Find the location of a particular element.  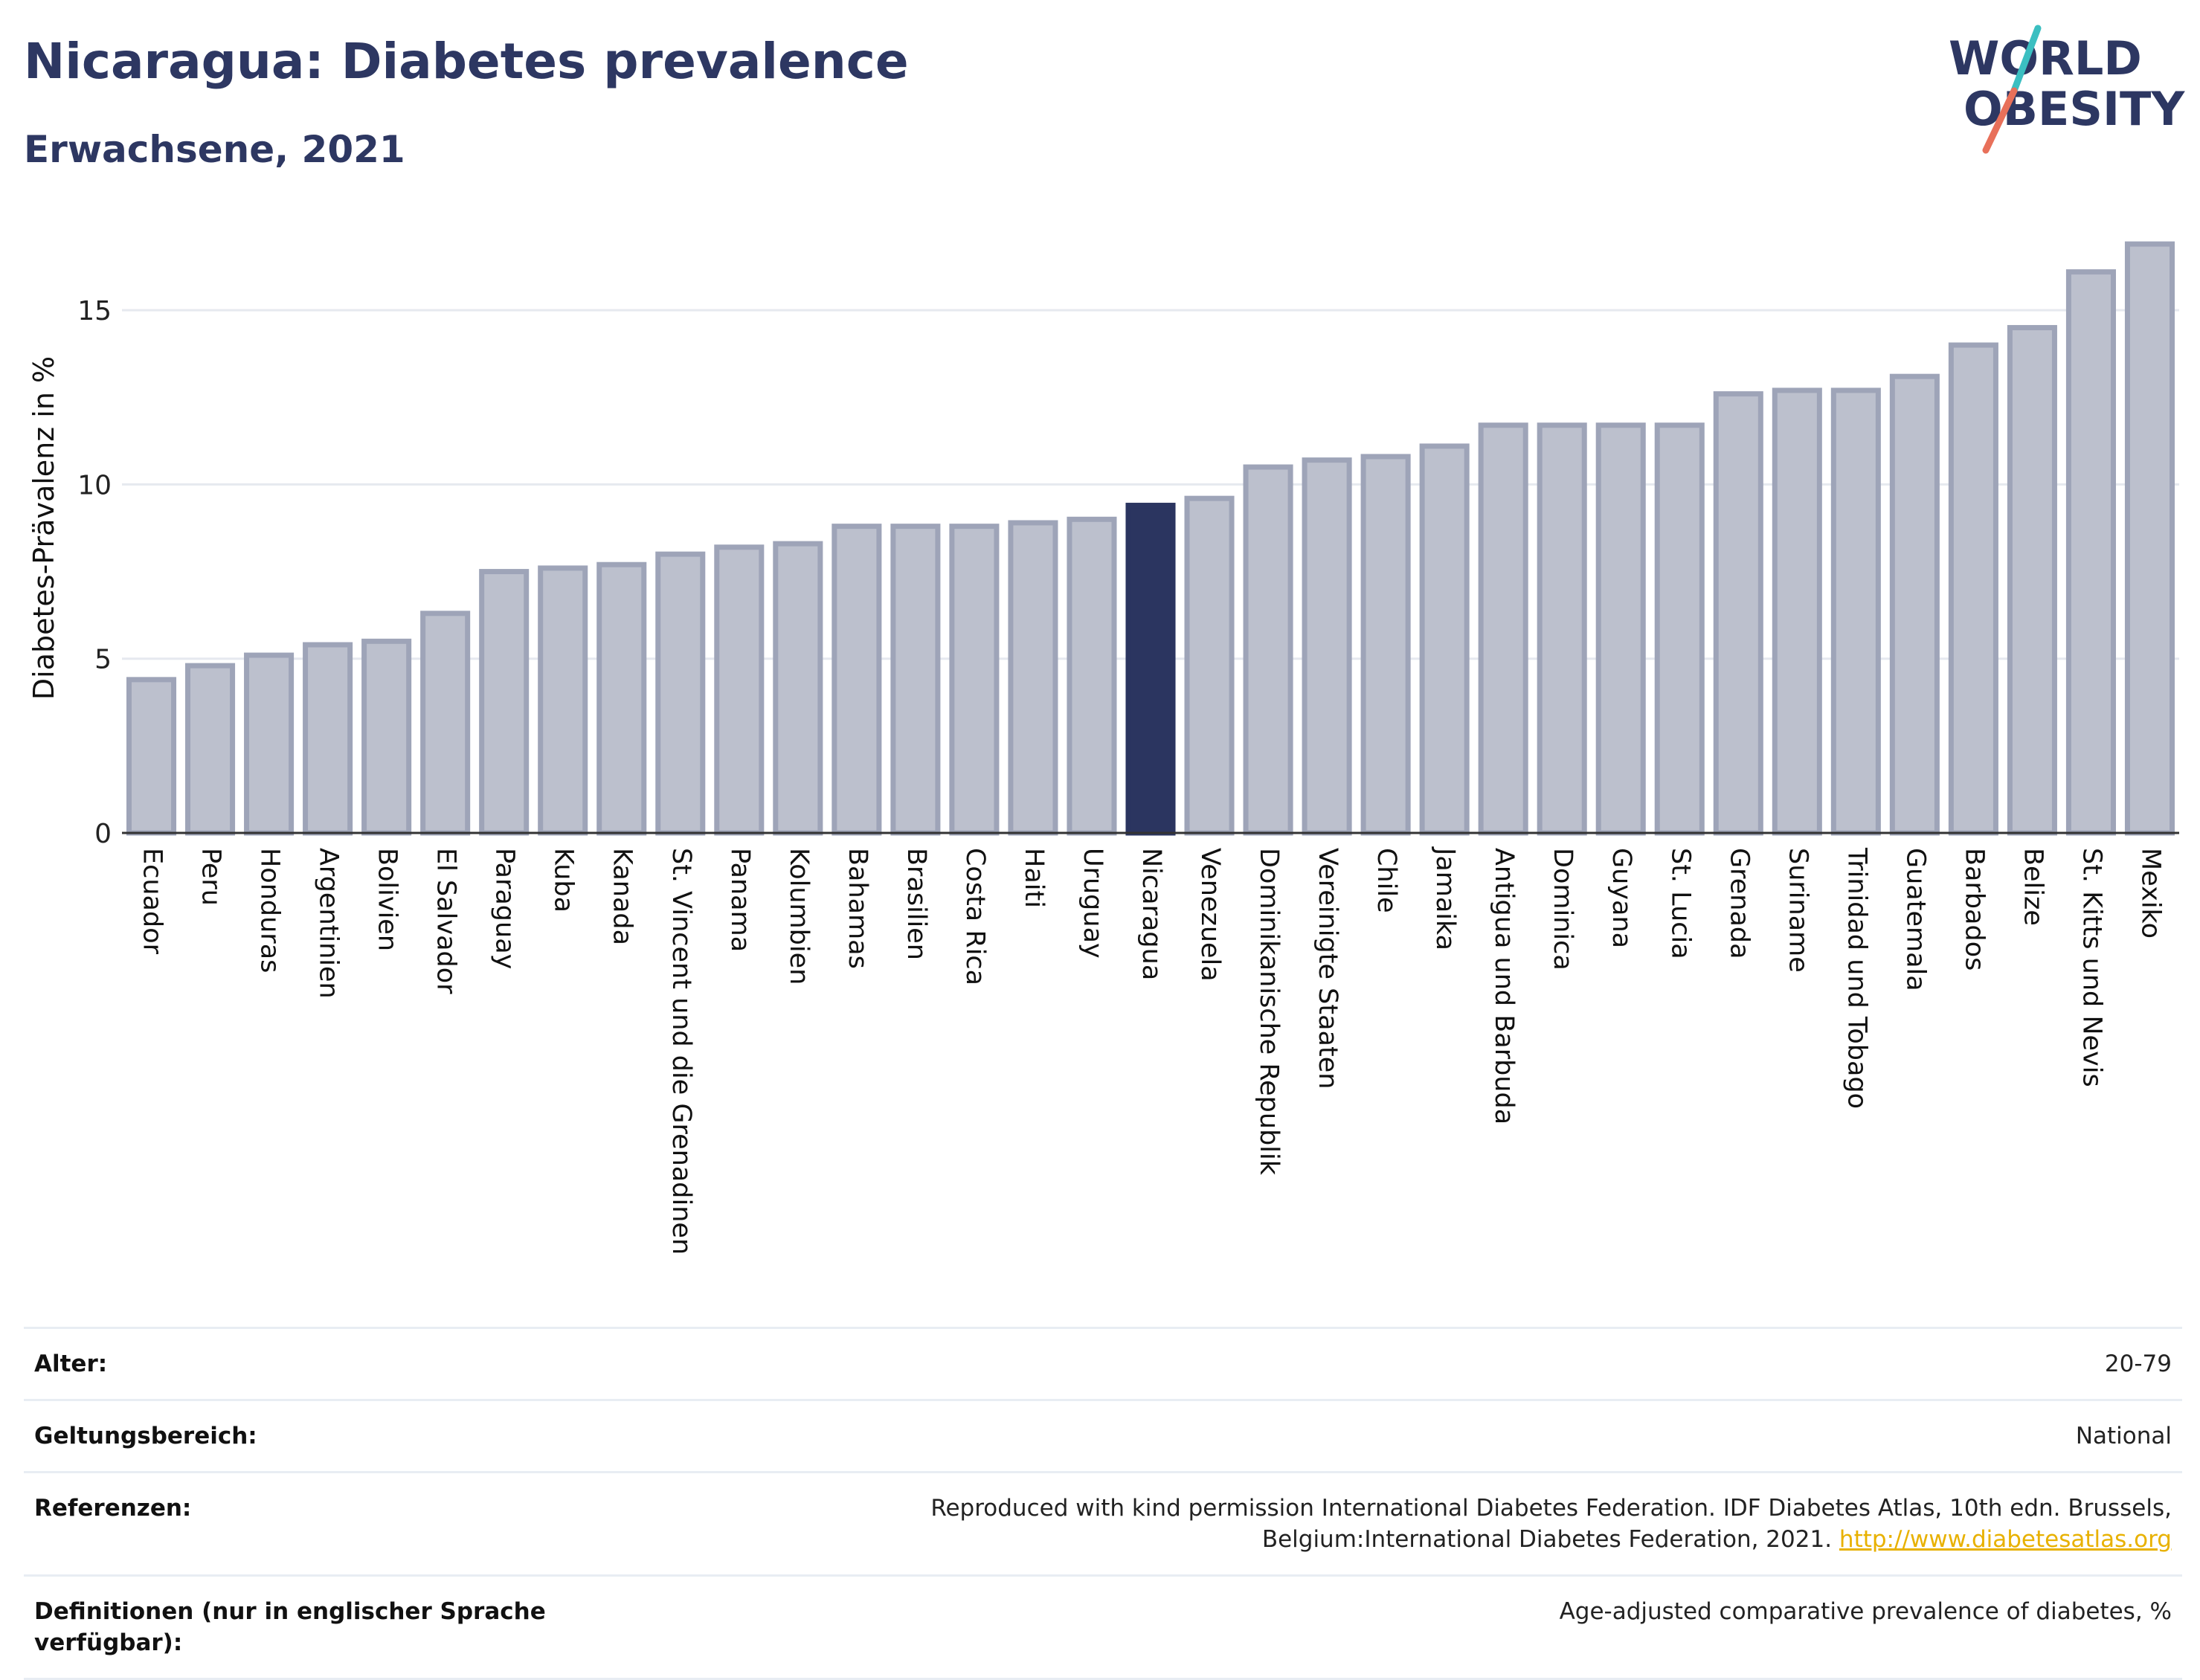

x-tick-label: Jamaika is located at coordinates (1445, 898).